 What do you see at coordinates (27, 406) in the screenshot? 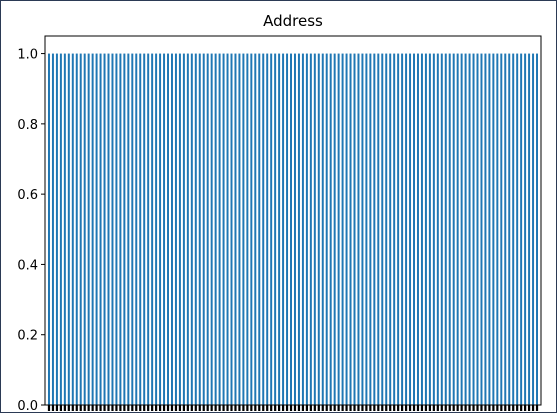
I see `y-tick-label: 0.0` at bounding box center [27, 406].